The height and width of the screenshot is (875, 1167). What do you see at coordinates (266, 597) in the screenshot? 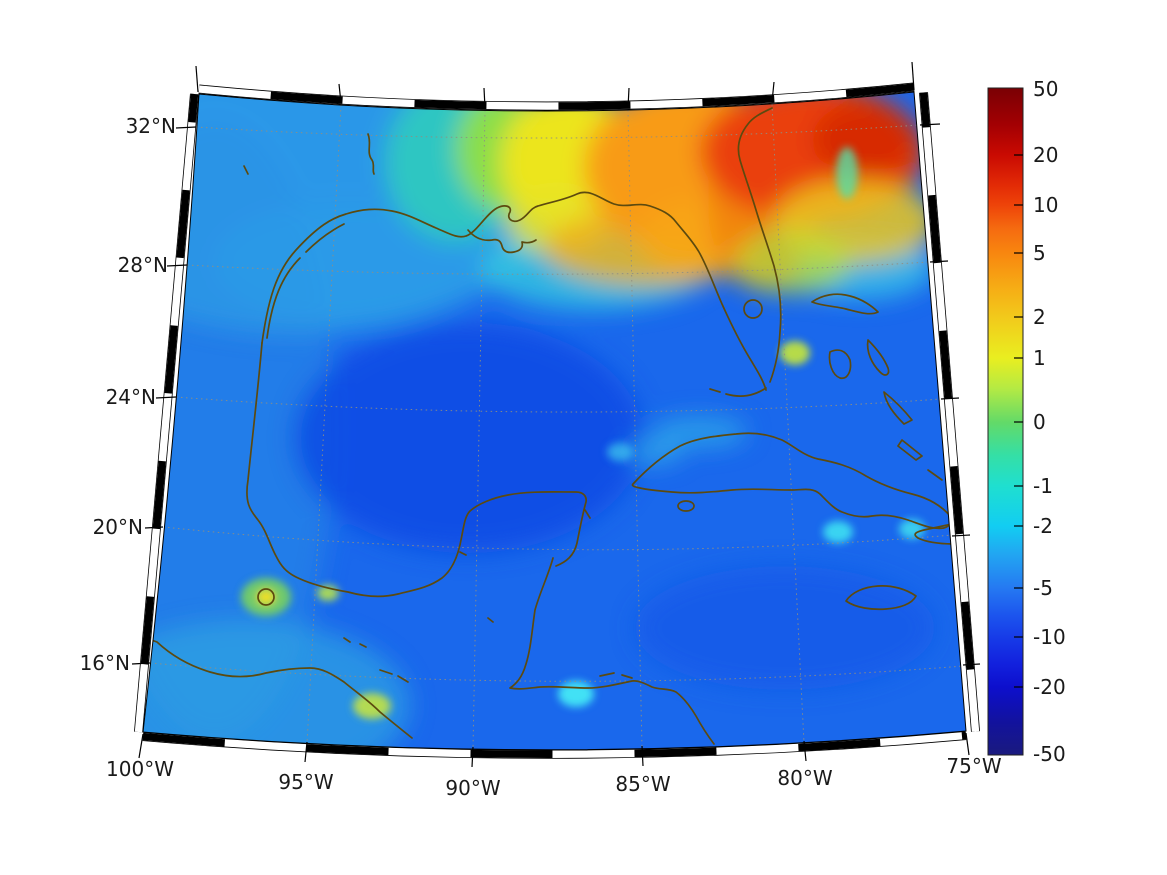
I see `veracruz-lagoon-ring` at bounding box center [266, 597].